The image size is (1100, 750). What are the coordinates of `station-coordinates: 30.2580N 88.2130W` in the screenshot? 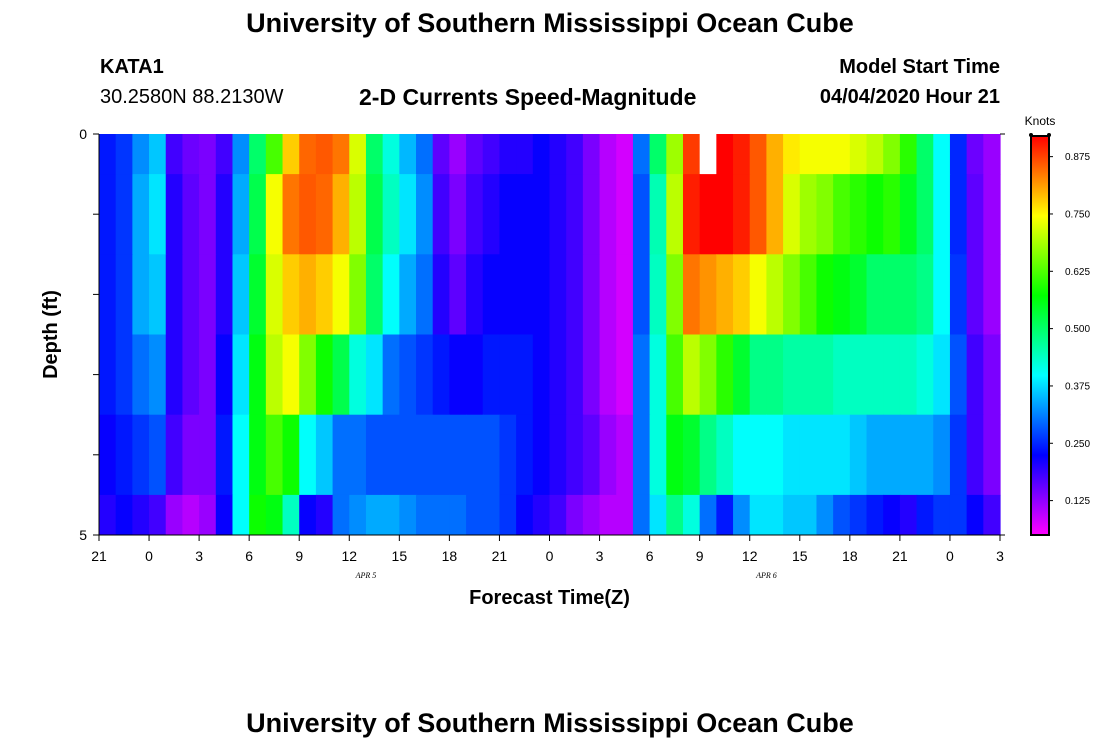 It's located at (192, 97).